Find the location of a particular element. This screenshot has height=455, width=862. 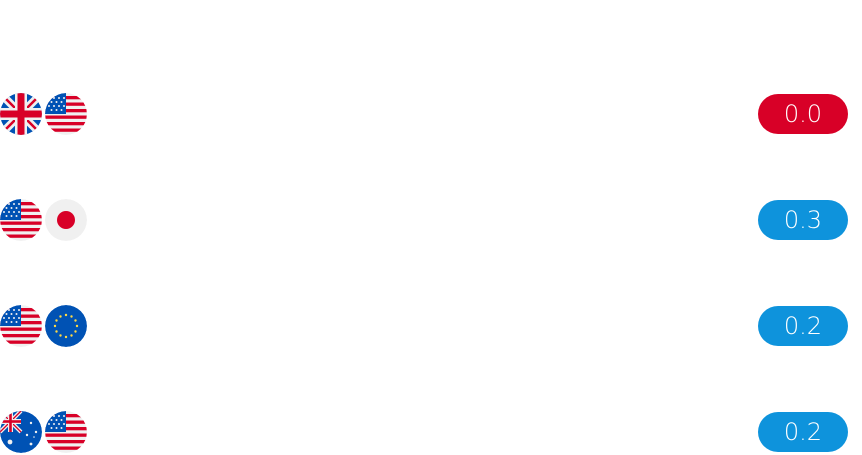

currency-pair-row-usd-jpy: 0.3 is located at coordinates (431, 220).